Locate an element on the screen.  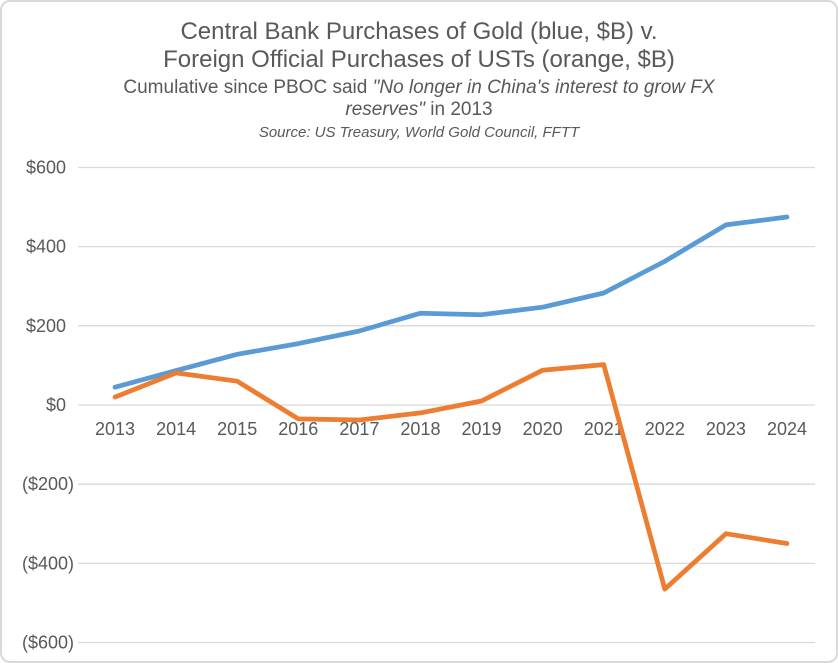
y-tick-label: $400 is located at coordinates (46, 247).